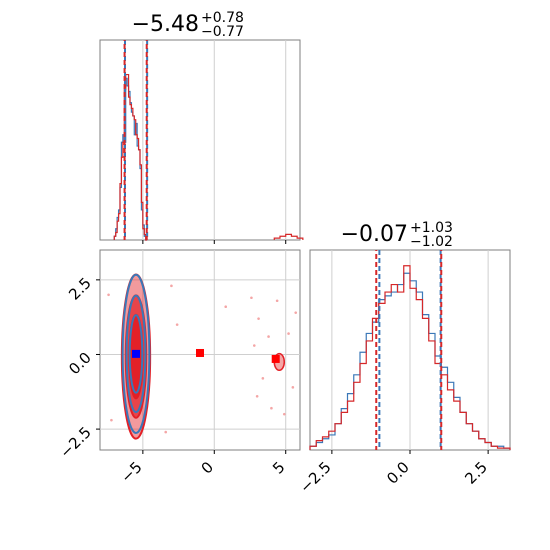  I want to click on title-1-lower-error: −0.77, so click(222, 32).